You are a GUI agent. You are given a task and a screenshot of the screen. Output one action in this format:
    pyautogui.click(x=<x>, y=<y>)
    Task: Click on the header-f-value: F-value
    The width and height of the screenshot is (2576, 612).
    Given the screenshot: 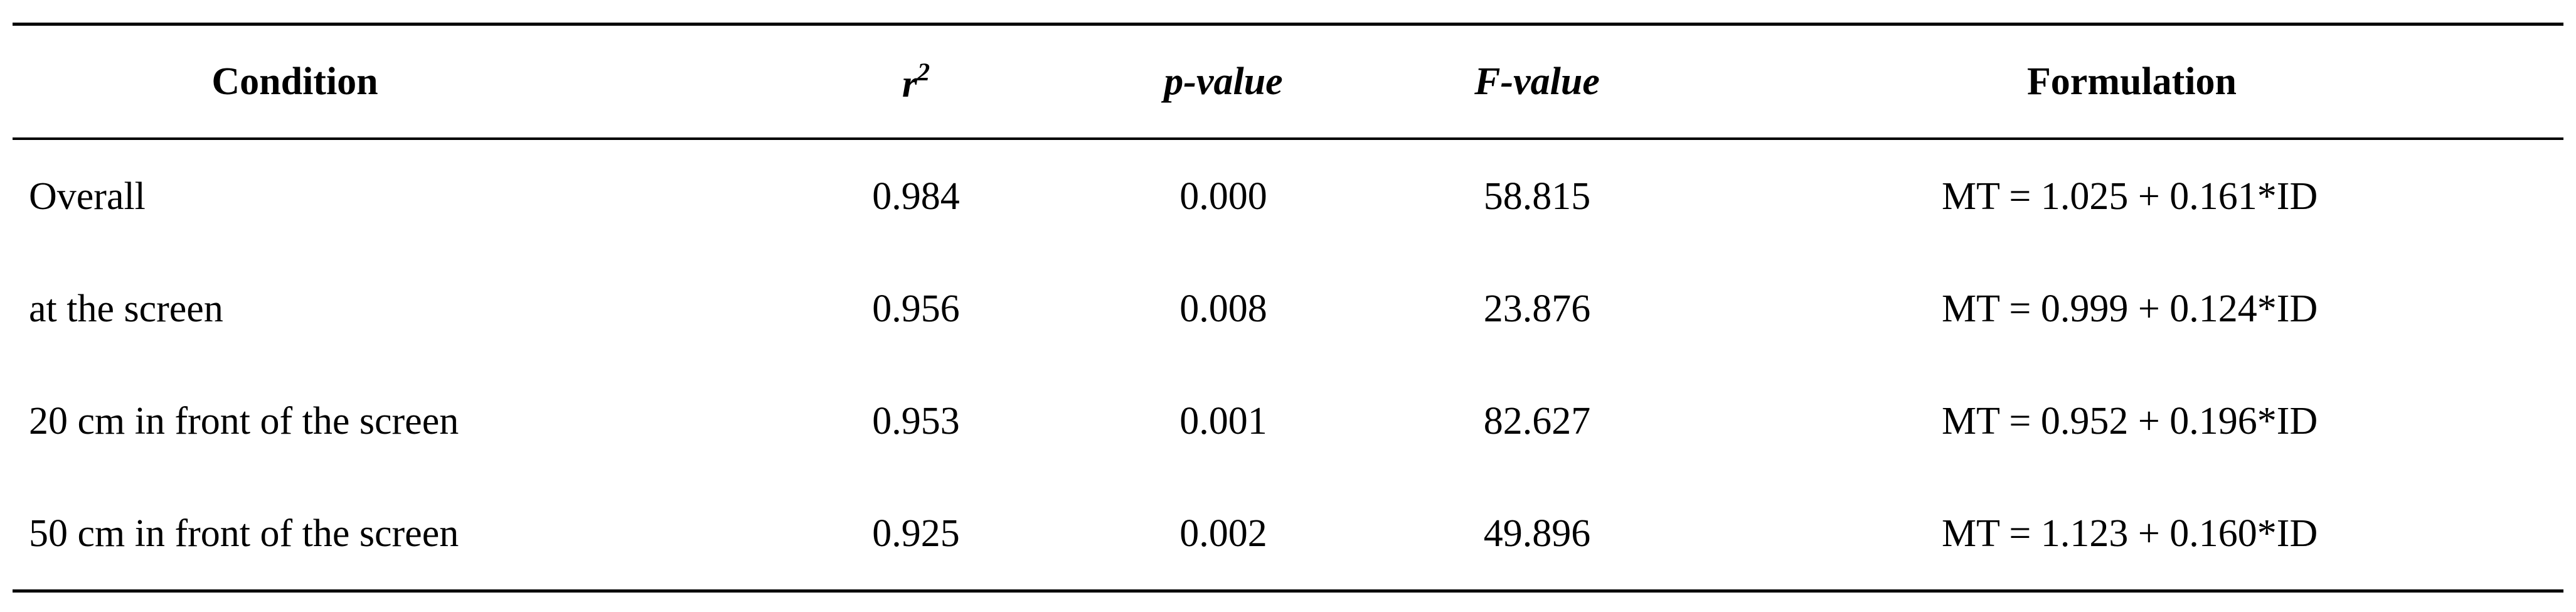 What is the action you would take?
    pyautogui.click(x=1537, y=81)
    